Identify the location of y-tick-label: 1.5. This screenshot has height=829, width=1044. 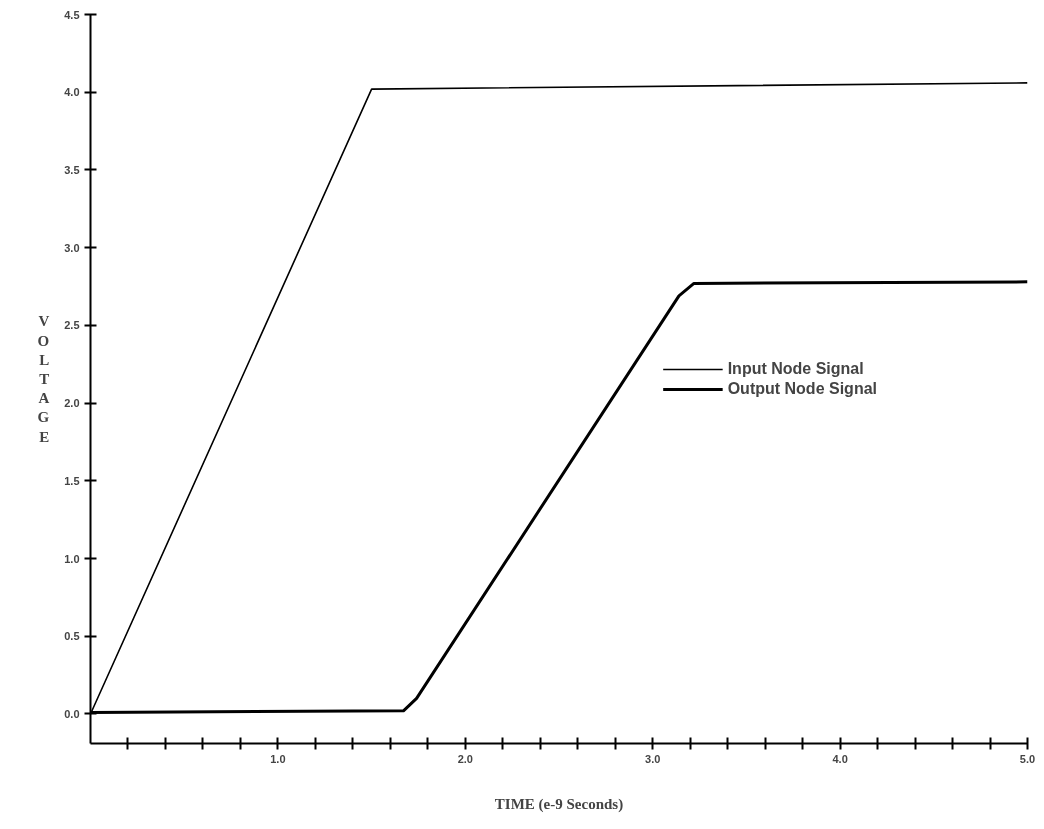
(72, 480).